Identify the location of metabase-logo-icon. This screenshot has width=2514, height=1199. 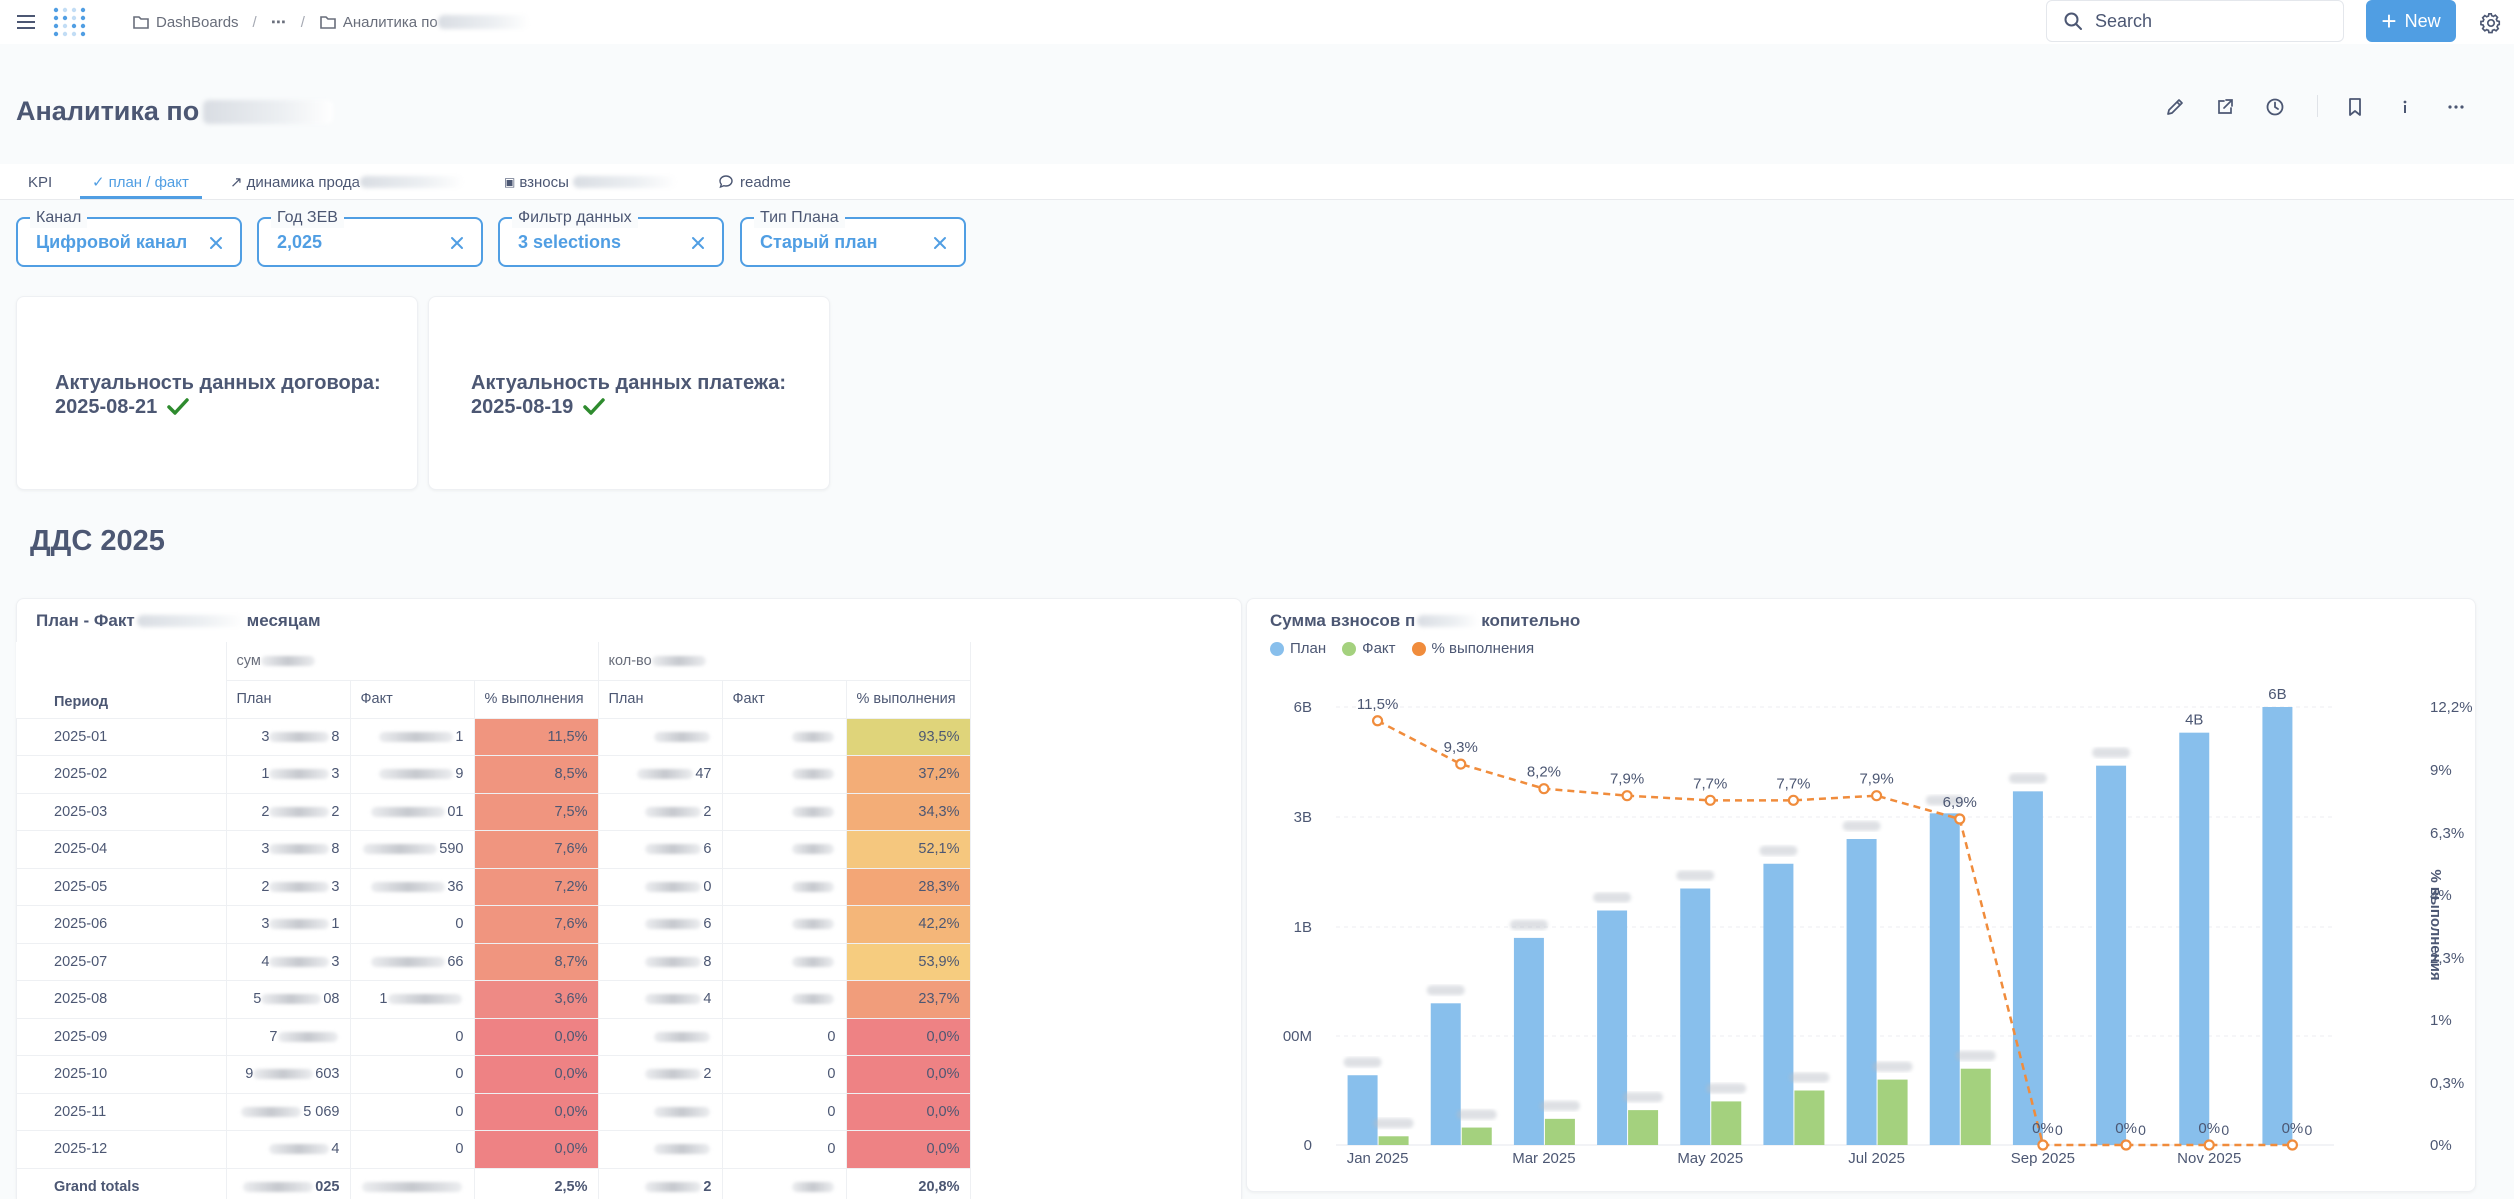
(70, 22).